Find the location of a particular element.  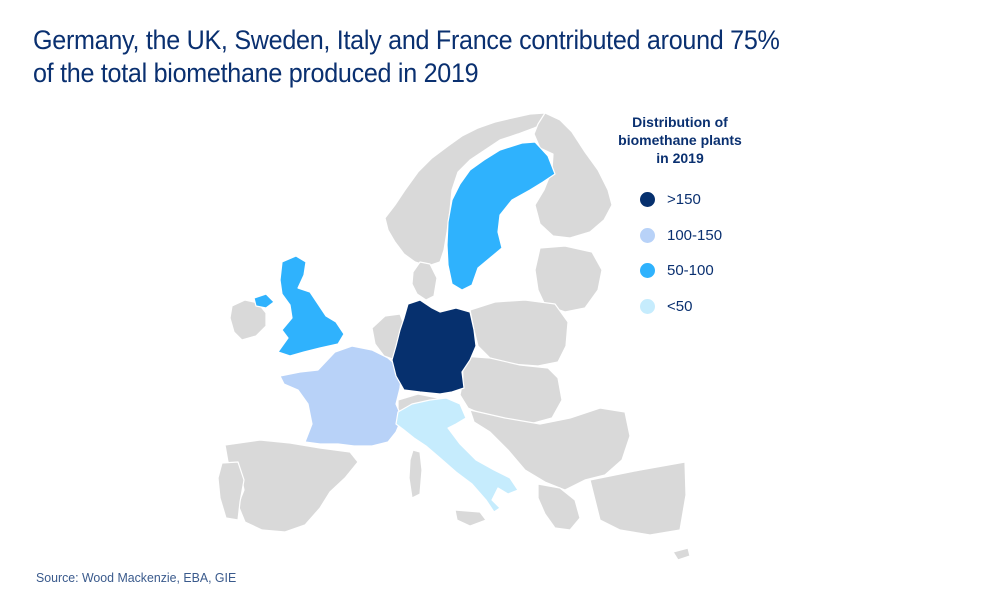

legend-title-line-3: in 2019 is located at coordinates (680, 158).